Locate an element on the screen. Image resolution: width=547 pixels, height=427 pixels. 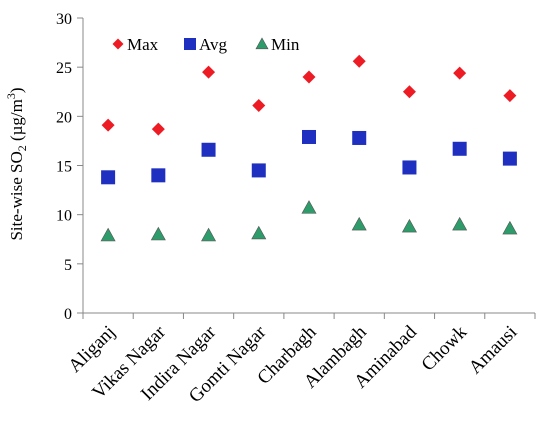
legend-marker-min is located at coordinates (262, 43).